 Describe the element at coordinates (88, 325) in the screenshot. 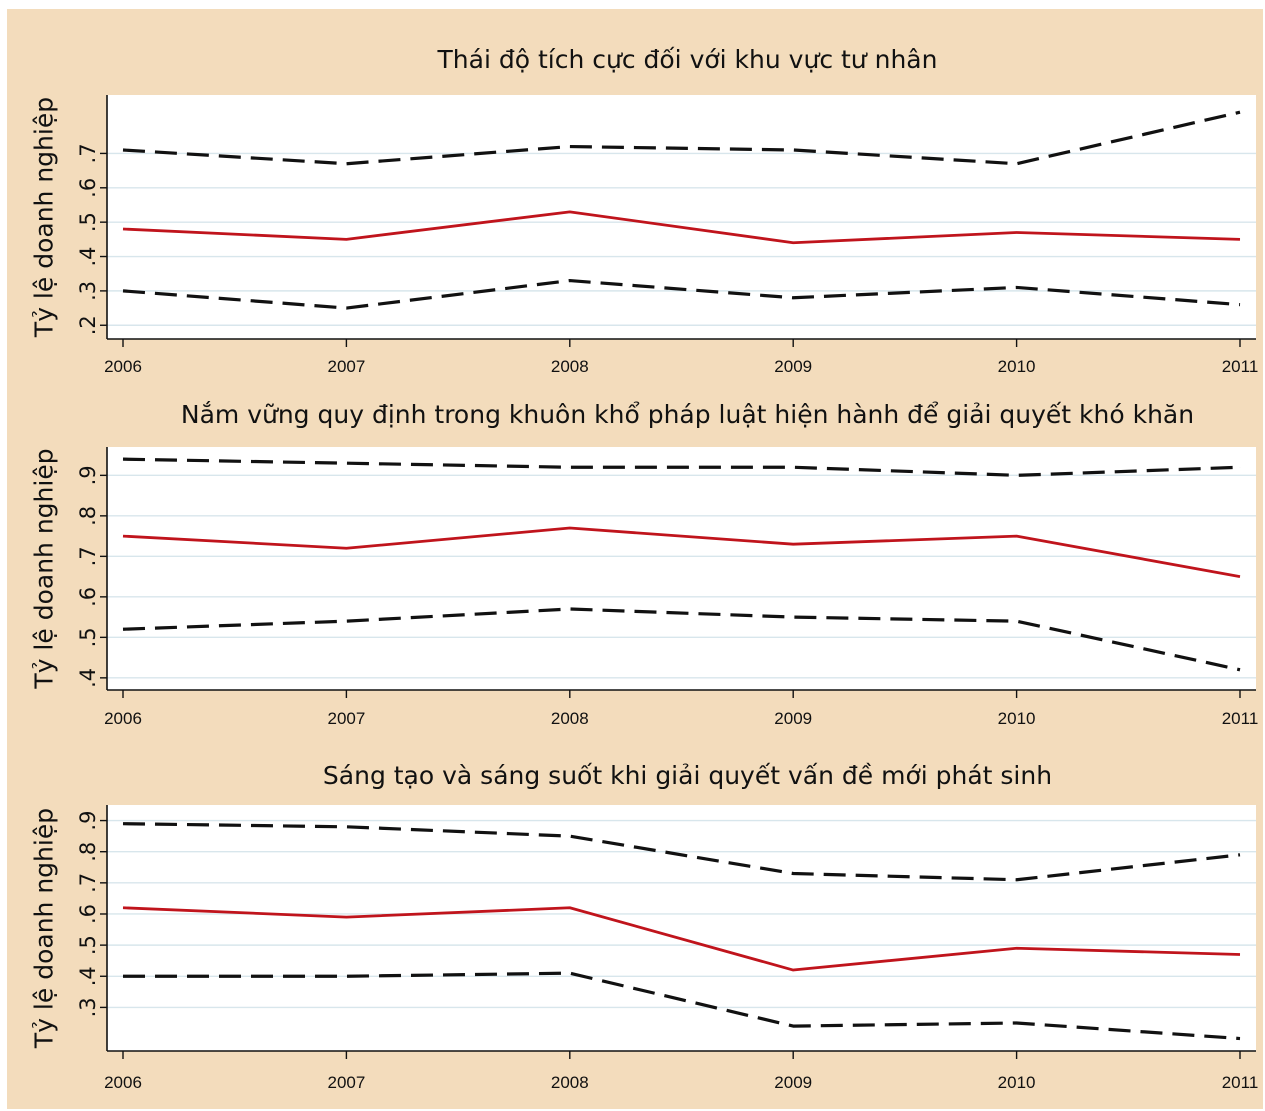

I see `y-tick-label: .2` at that location.